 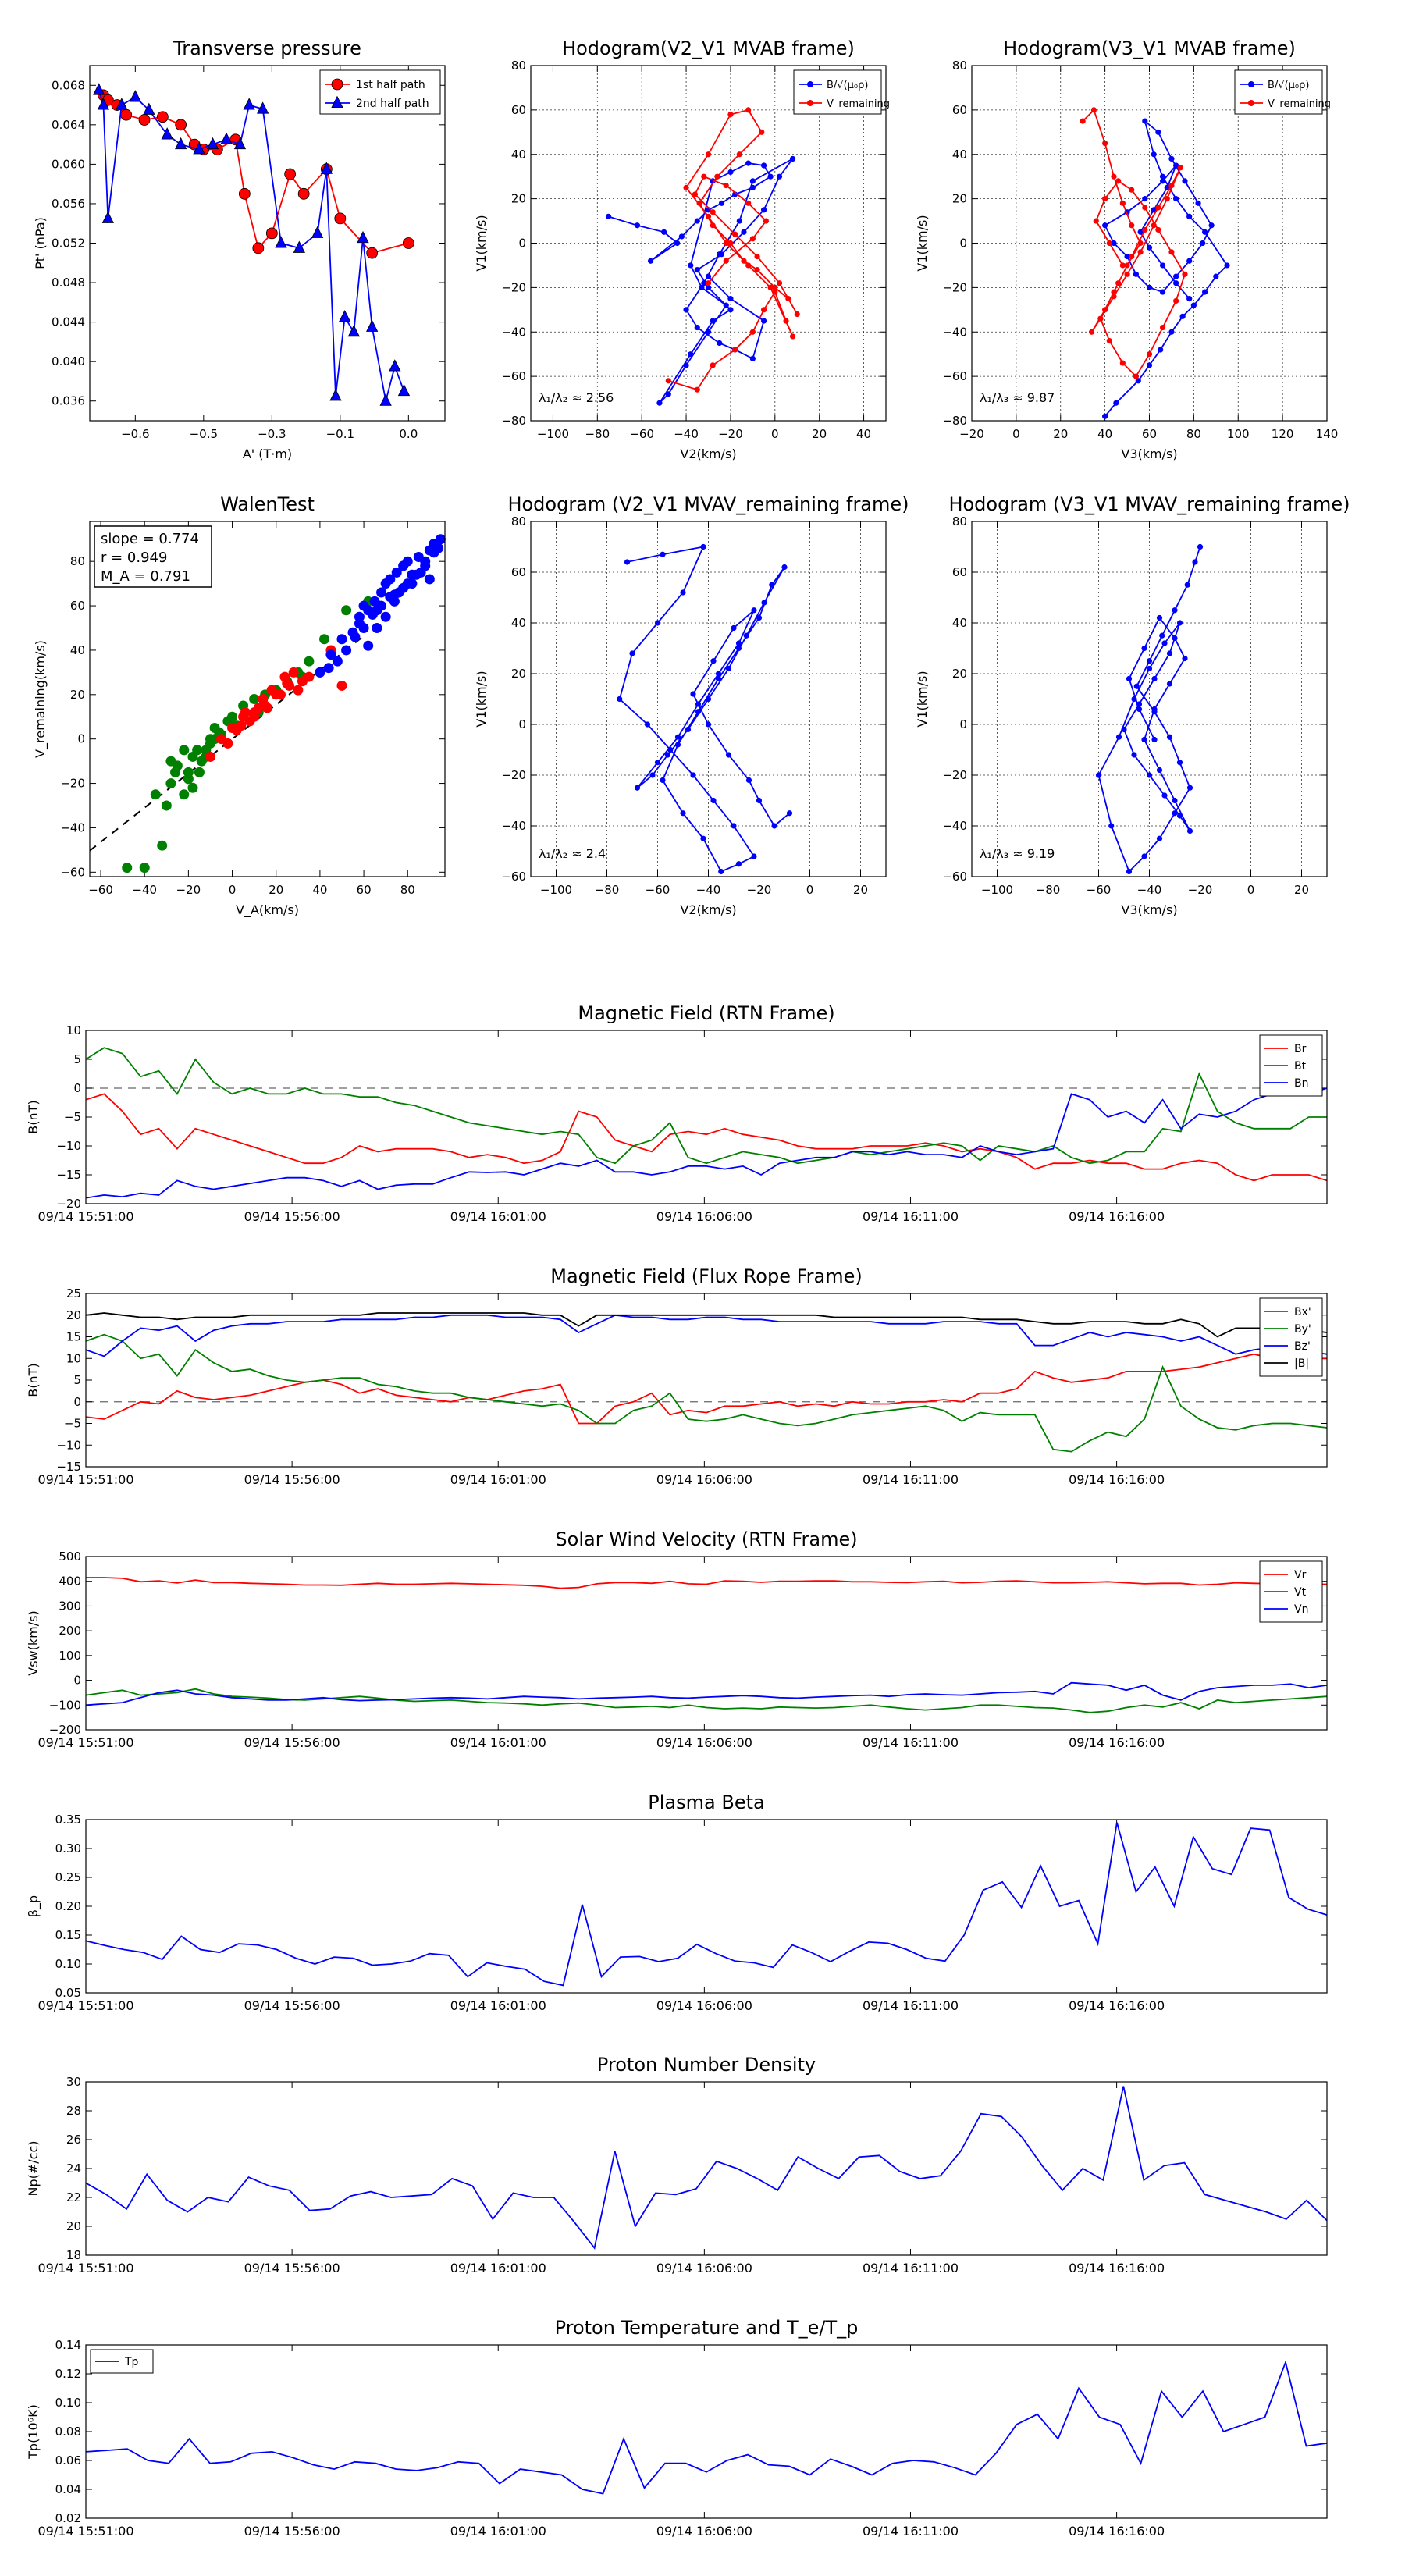 I want to click on x-tick-label: 140, so click(x=1327, y=434).